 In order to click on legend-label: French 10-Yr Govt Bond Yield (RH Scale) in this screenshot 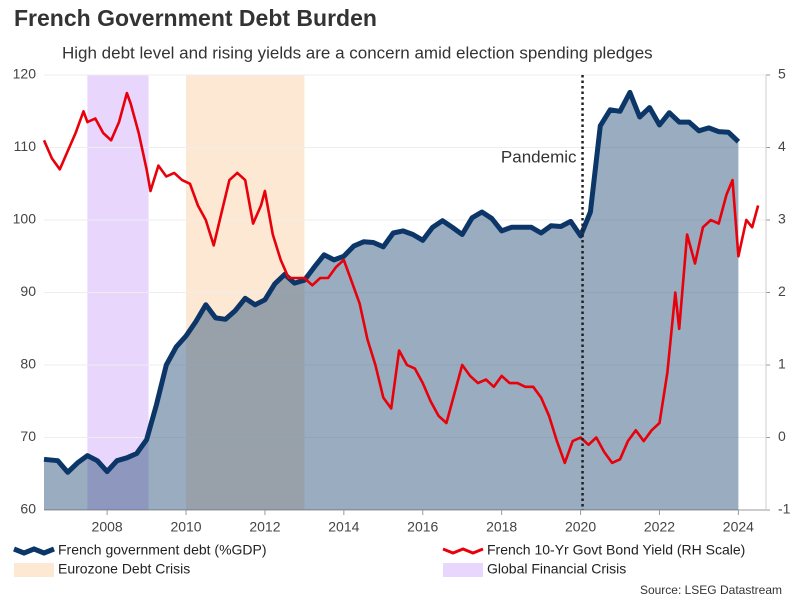, I will do `click(616, 550)`.